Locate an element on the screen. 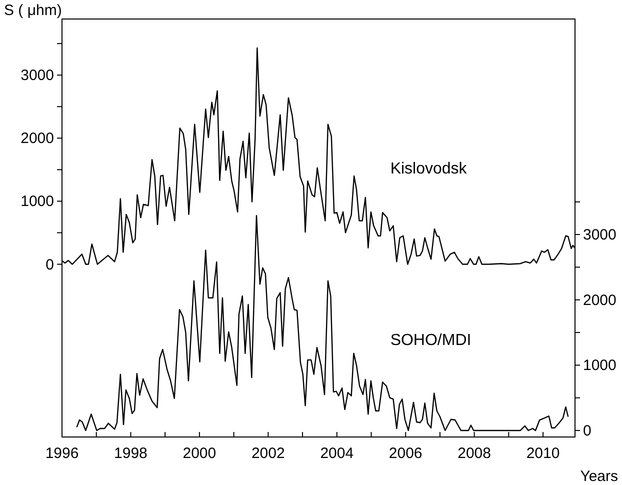 The width and height of the screenshot is (622, 485). y2-tick-label: 1000 is located at coordinates (599, 365).